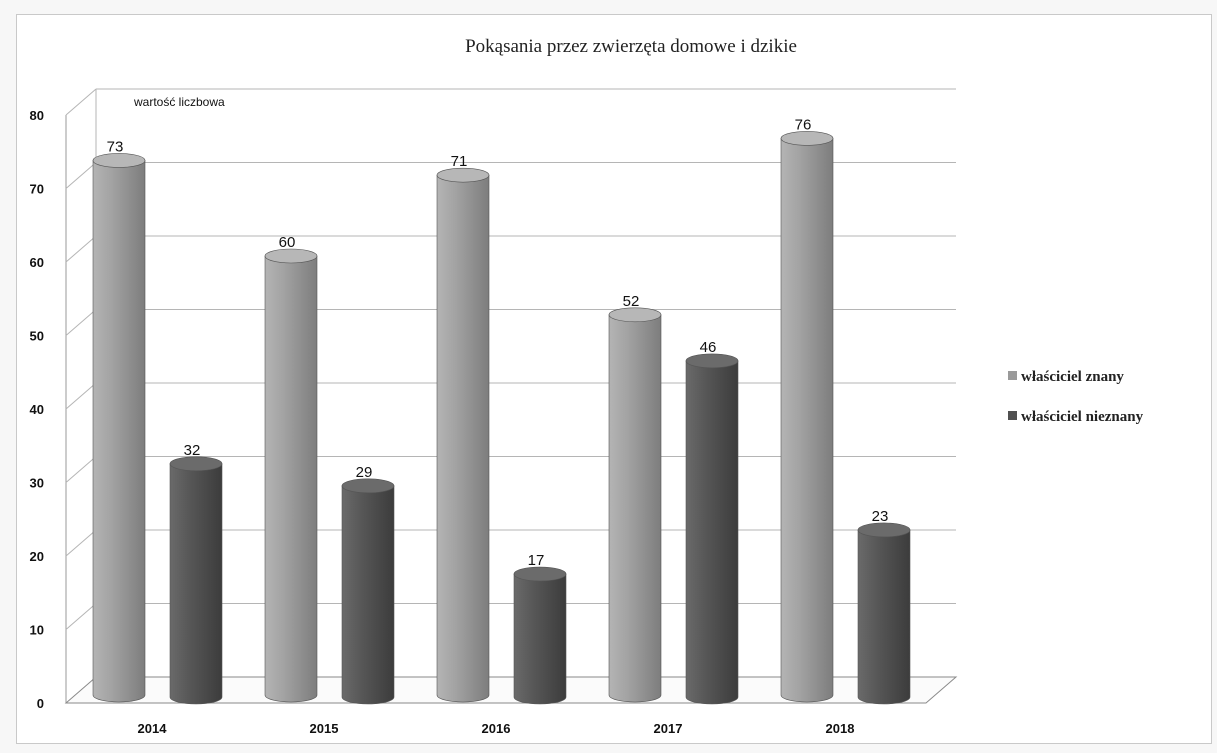 The width and height of the screenshot is (1217, 753). I want to click on y-axis-label: wartość liczbowa, so click(179, 102).